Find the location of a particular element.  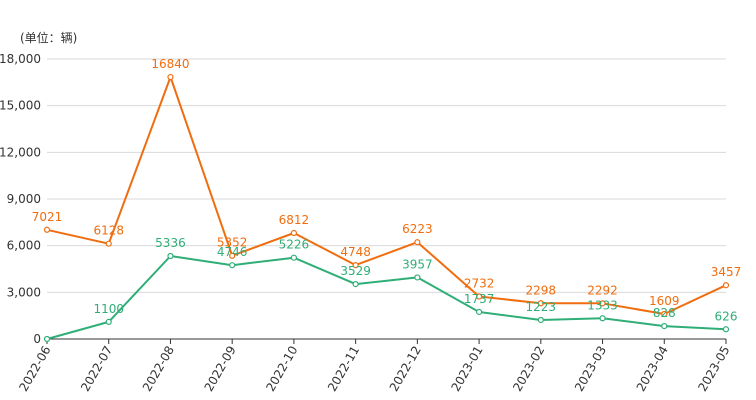

y-axis: 0 3,000 6,000 9,000 12,000 15,000 18,000 is located at coordinates (20, 199).